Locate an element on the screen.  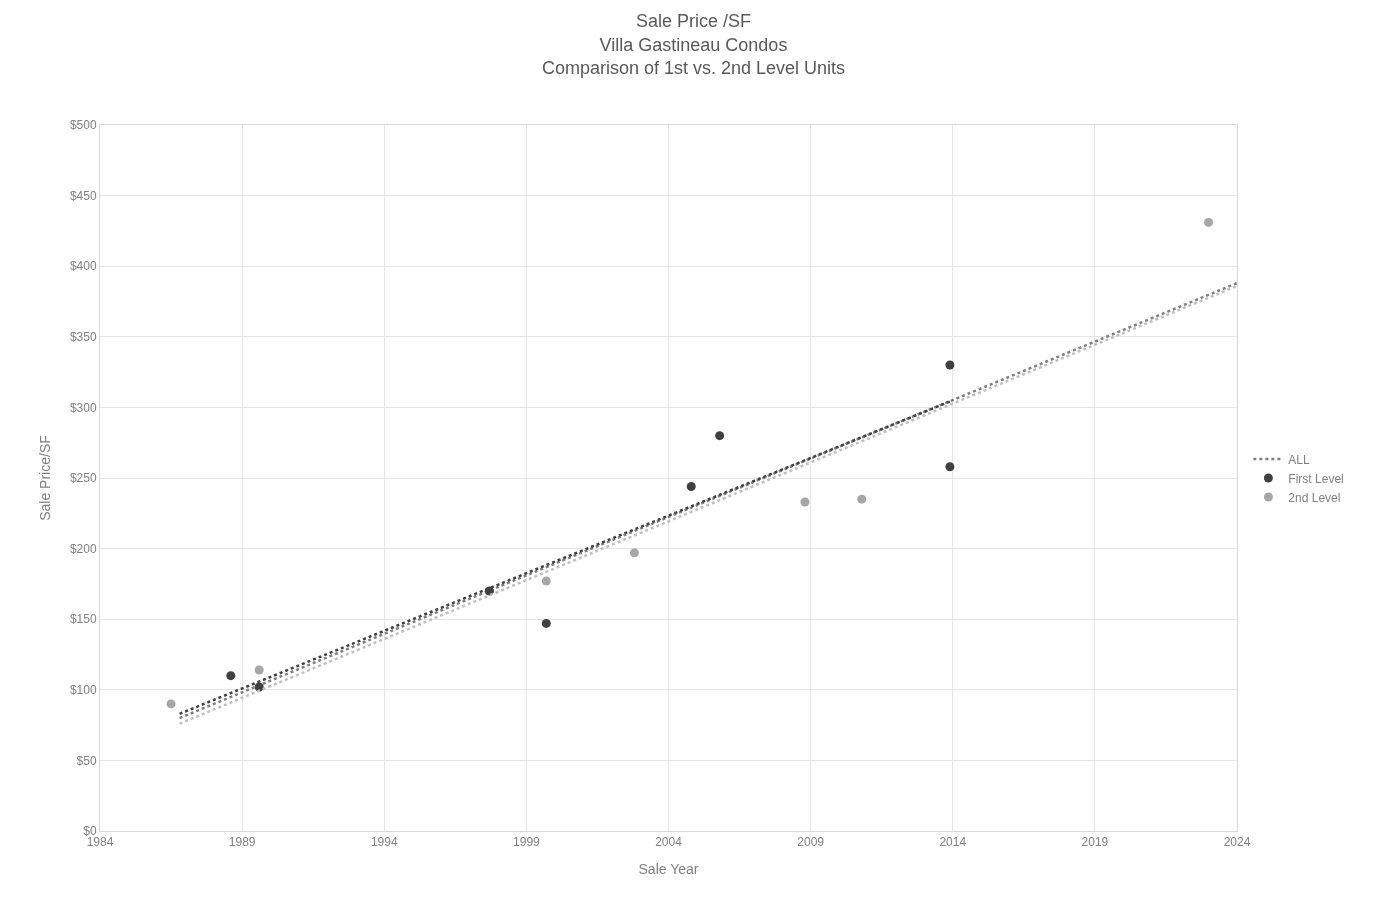
x-tick-label: 2014 is located at coordinates (953, 842).